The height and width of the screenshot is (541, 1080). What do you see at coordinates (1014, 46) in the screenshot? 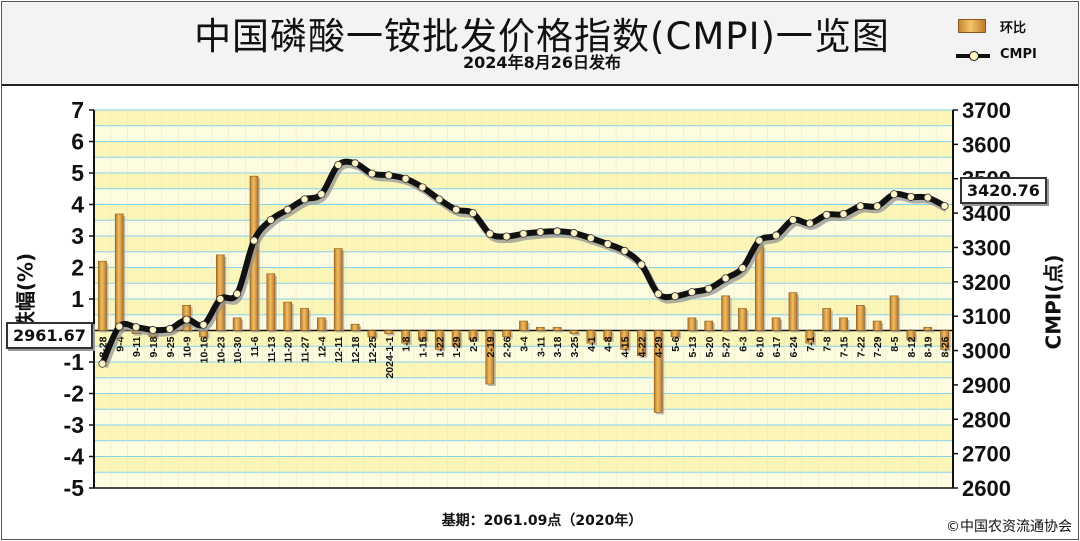
I see `chart-legend: 环比 CMPI` at bounding box center [1014, 46].